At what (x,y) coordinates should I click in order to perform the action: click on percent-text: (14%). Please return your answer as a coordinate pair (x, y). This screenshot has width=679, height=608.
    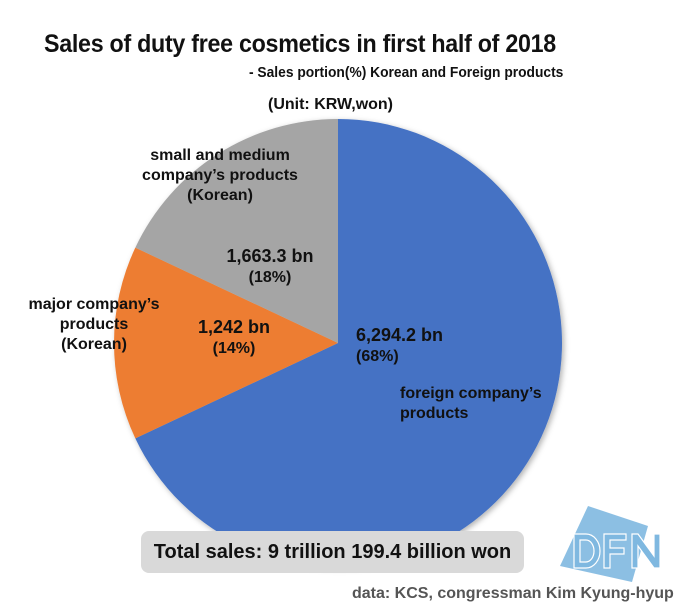
    Looking at the image, I should click on (234, 348).